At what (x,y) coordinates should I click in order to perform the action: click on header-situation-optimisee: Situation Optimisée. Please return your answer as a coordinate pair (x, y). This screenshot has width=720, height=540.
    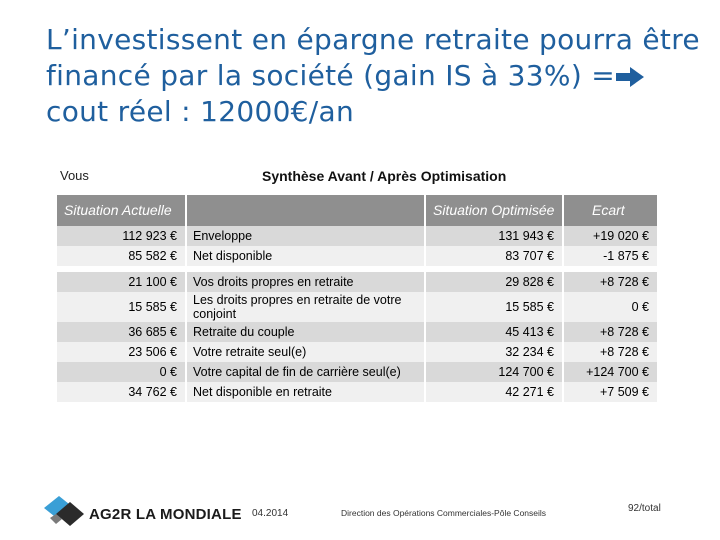
    Looking at the image, I should click on (495, 210).